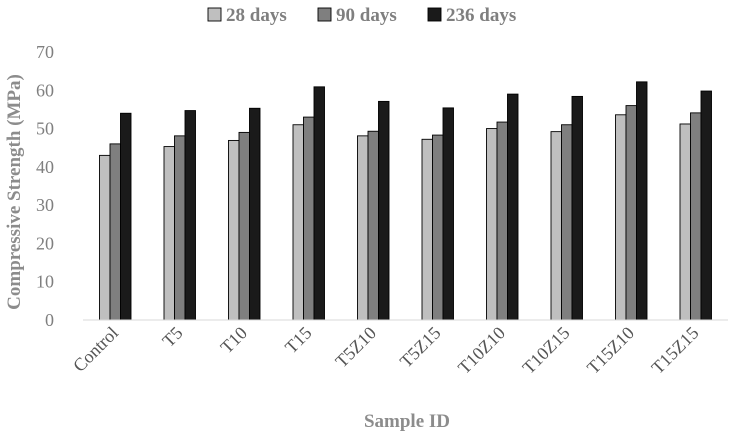  What do you see at coordinates (172, 337) in the screenshot?
I see `x-tick-label: T5` at bounding box center [172, 337].